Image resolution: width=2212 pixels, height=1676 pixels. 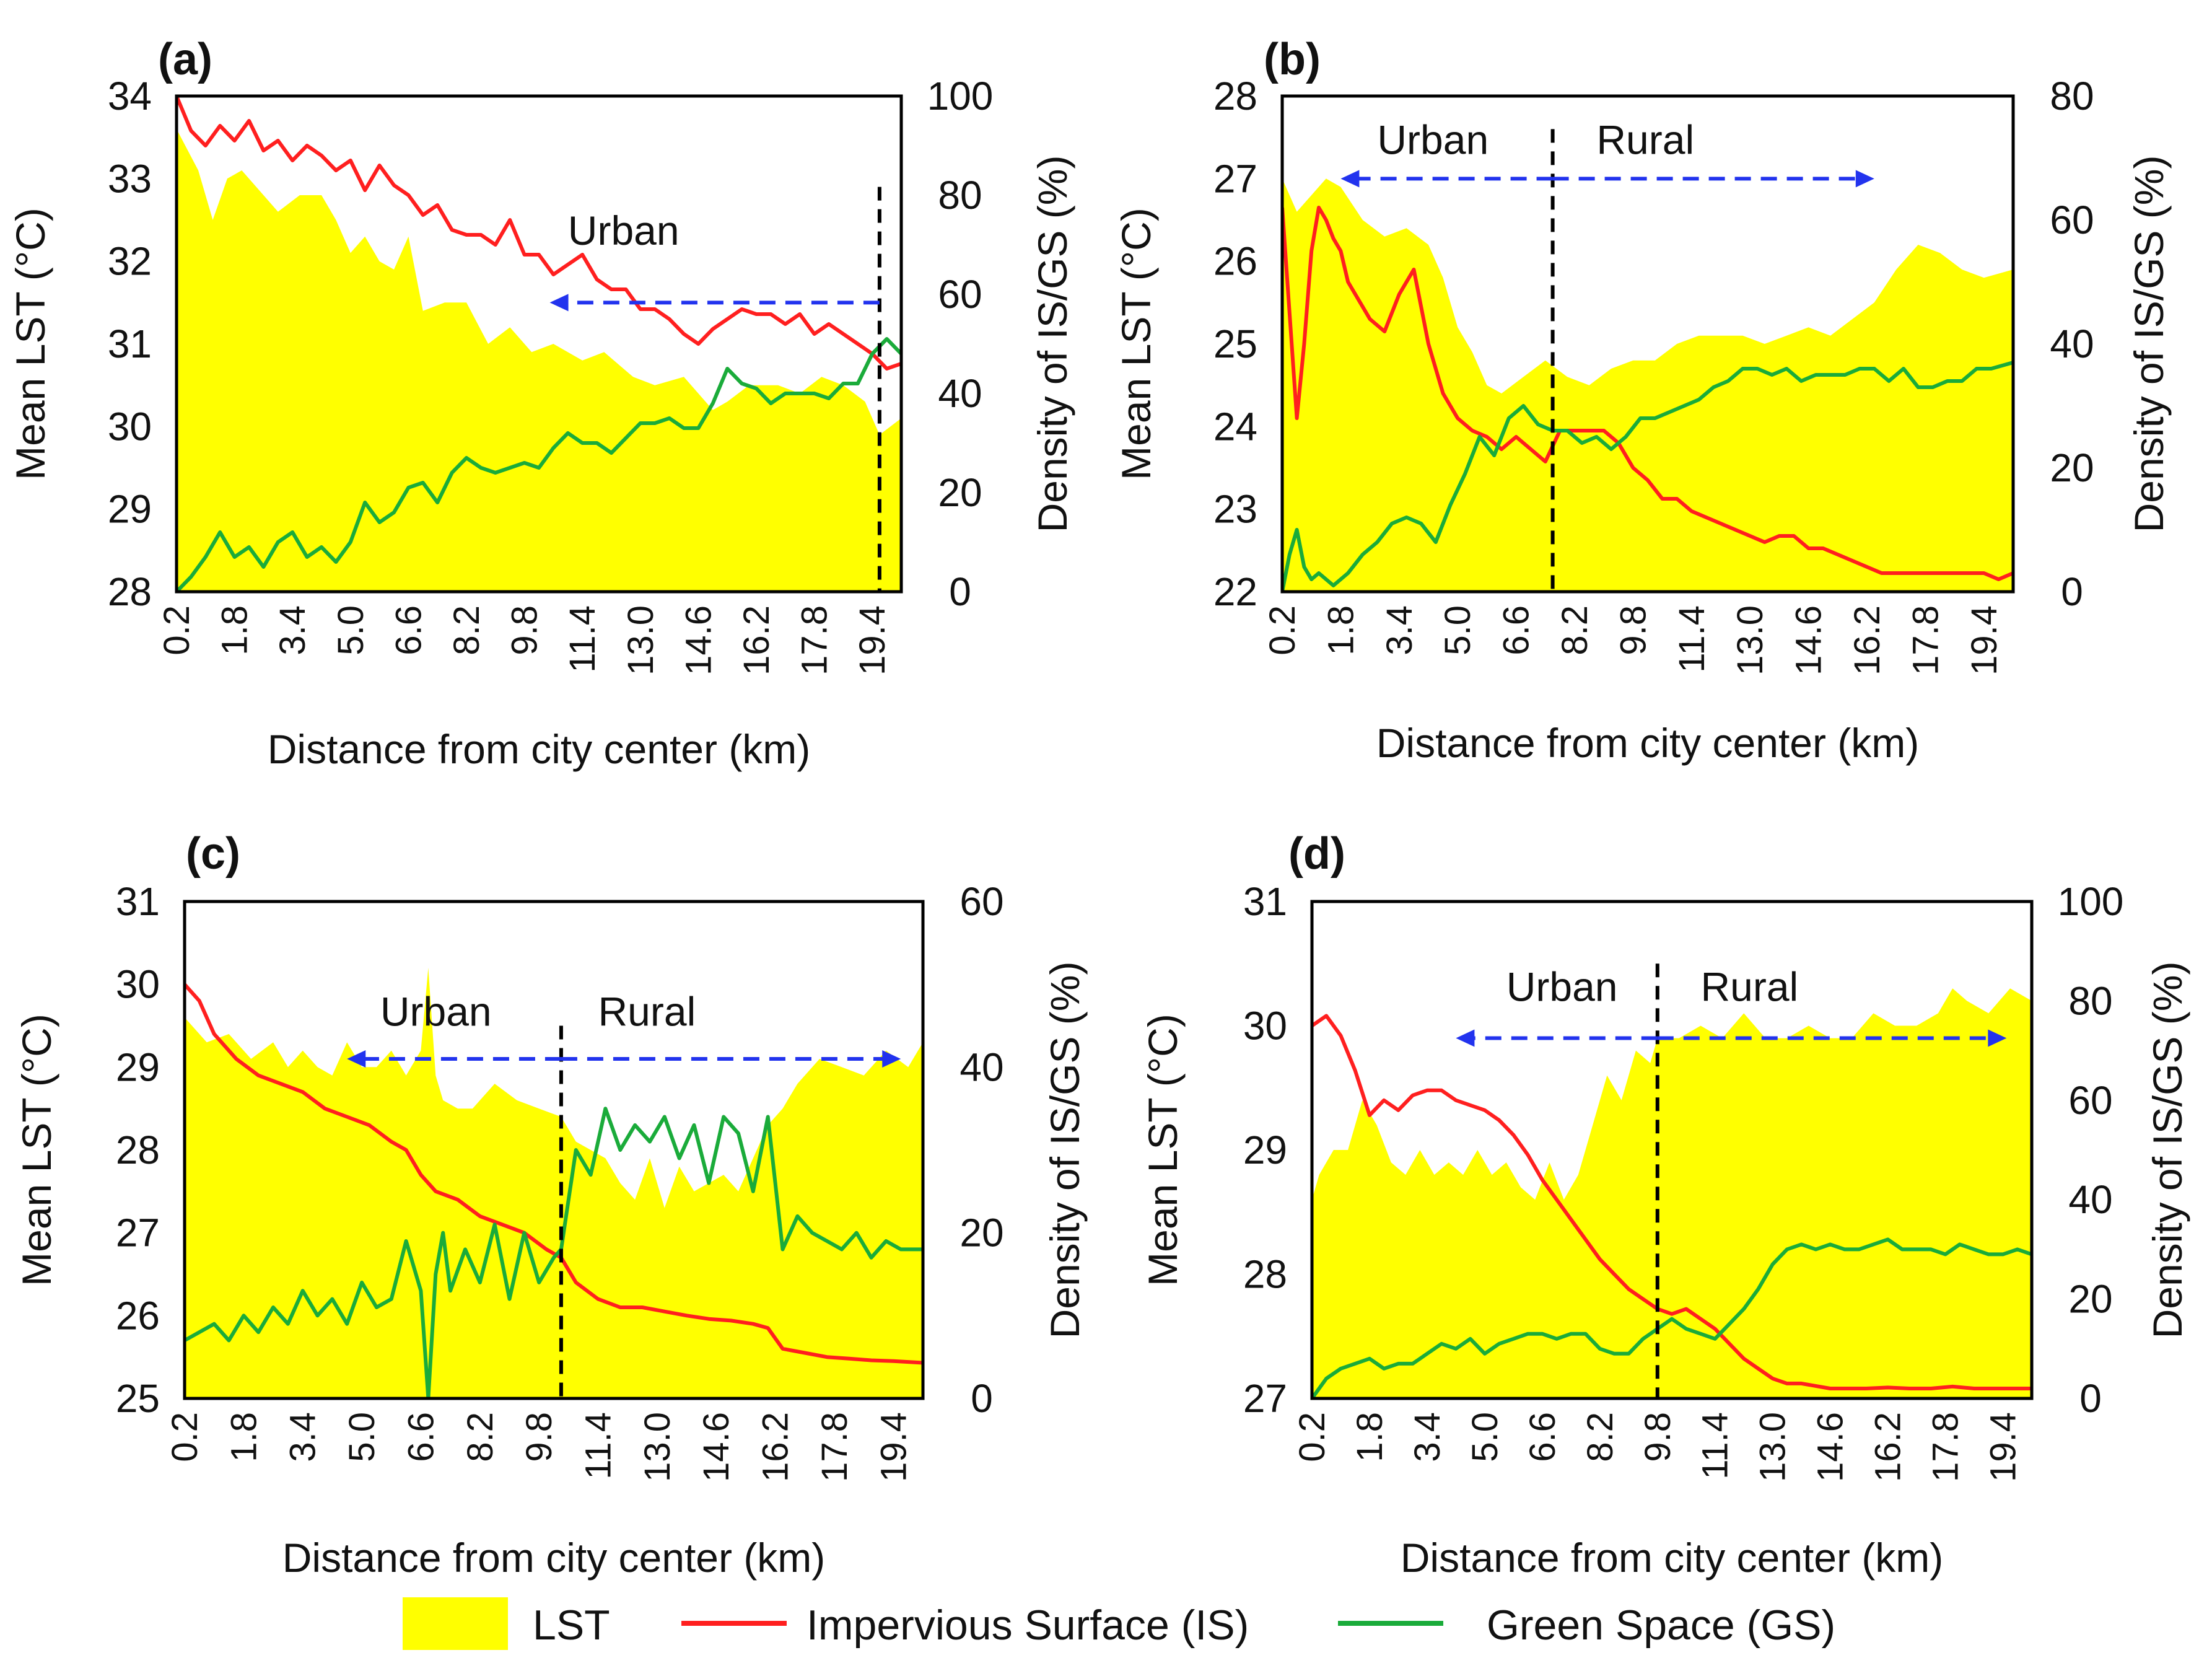 I want to click on lst-area, so click(x=1647, y=385).